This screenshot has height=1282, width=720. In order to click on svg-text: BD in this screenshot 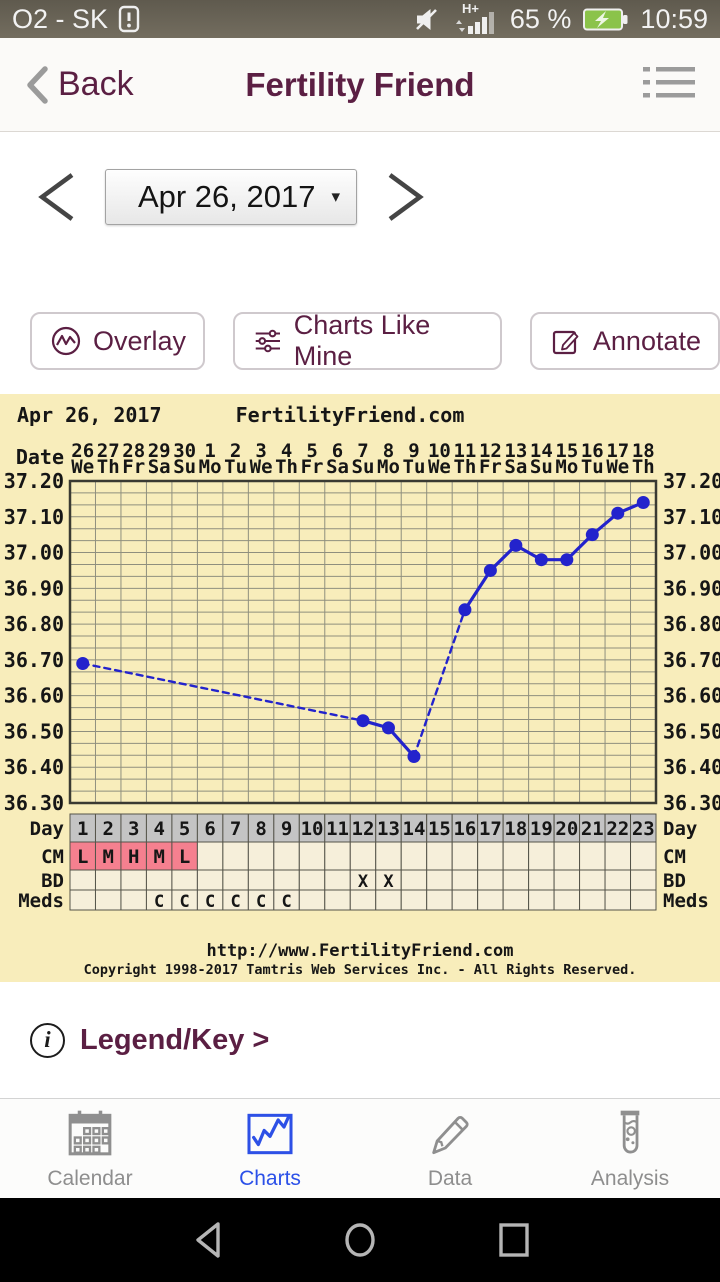, I will do `click(52, 881)`.